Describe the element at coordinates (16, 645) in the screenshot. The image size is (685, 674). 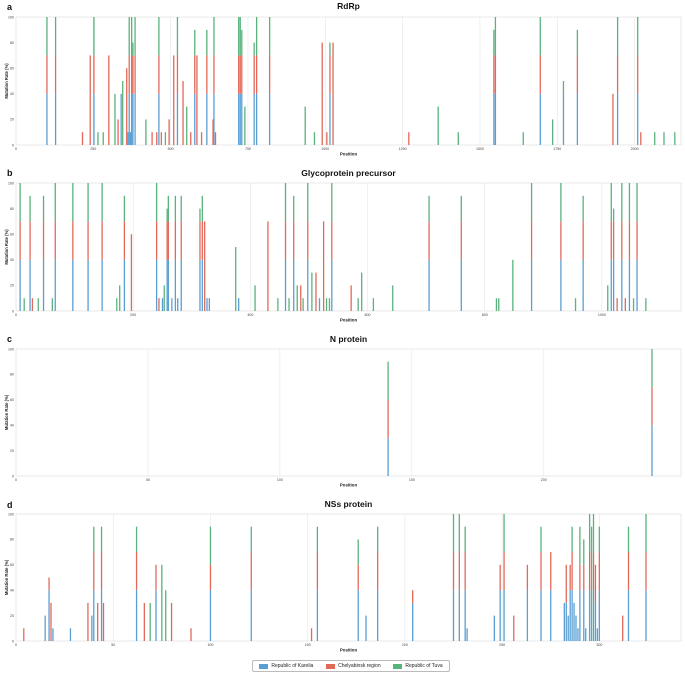
I see `x-tick-label: 0` at that location.